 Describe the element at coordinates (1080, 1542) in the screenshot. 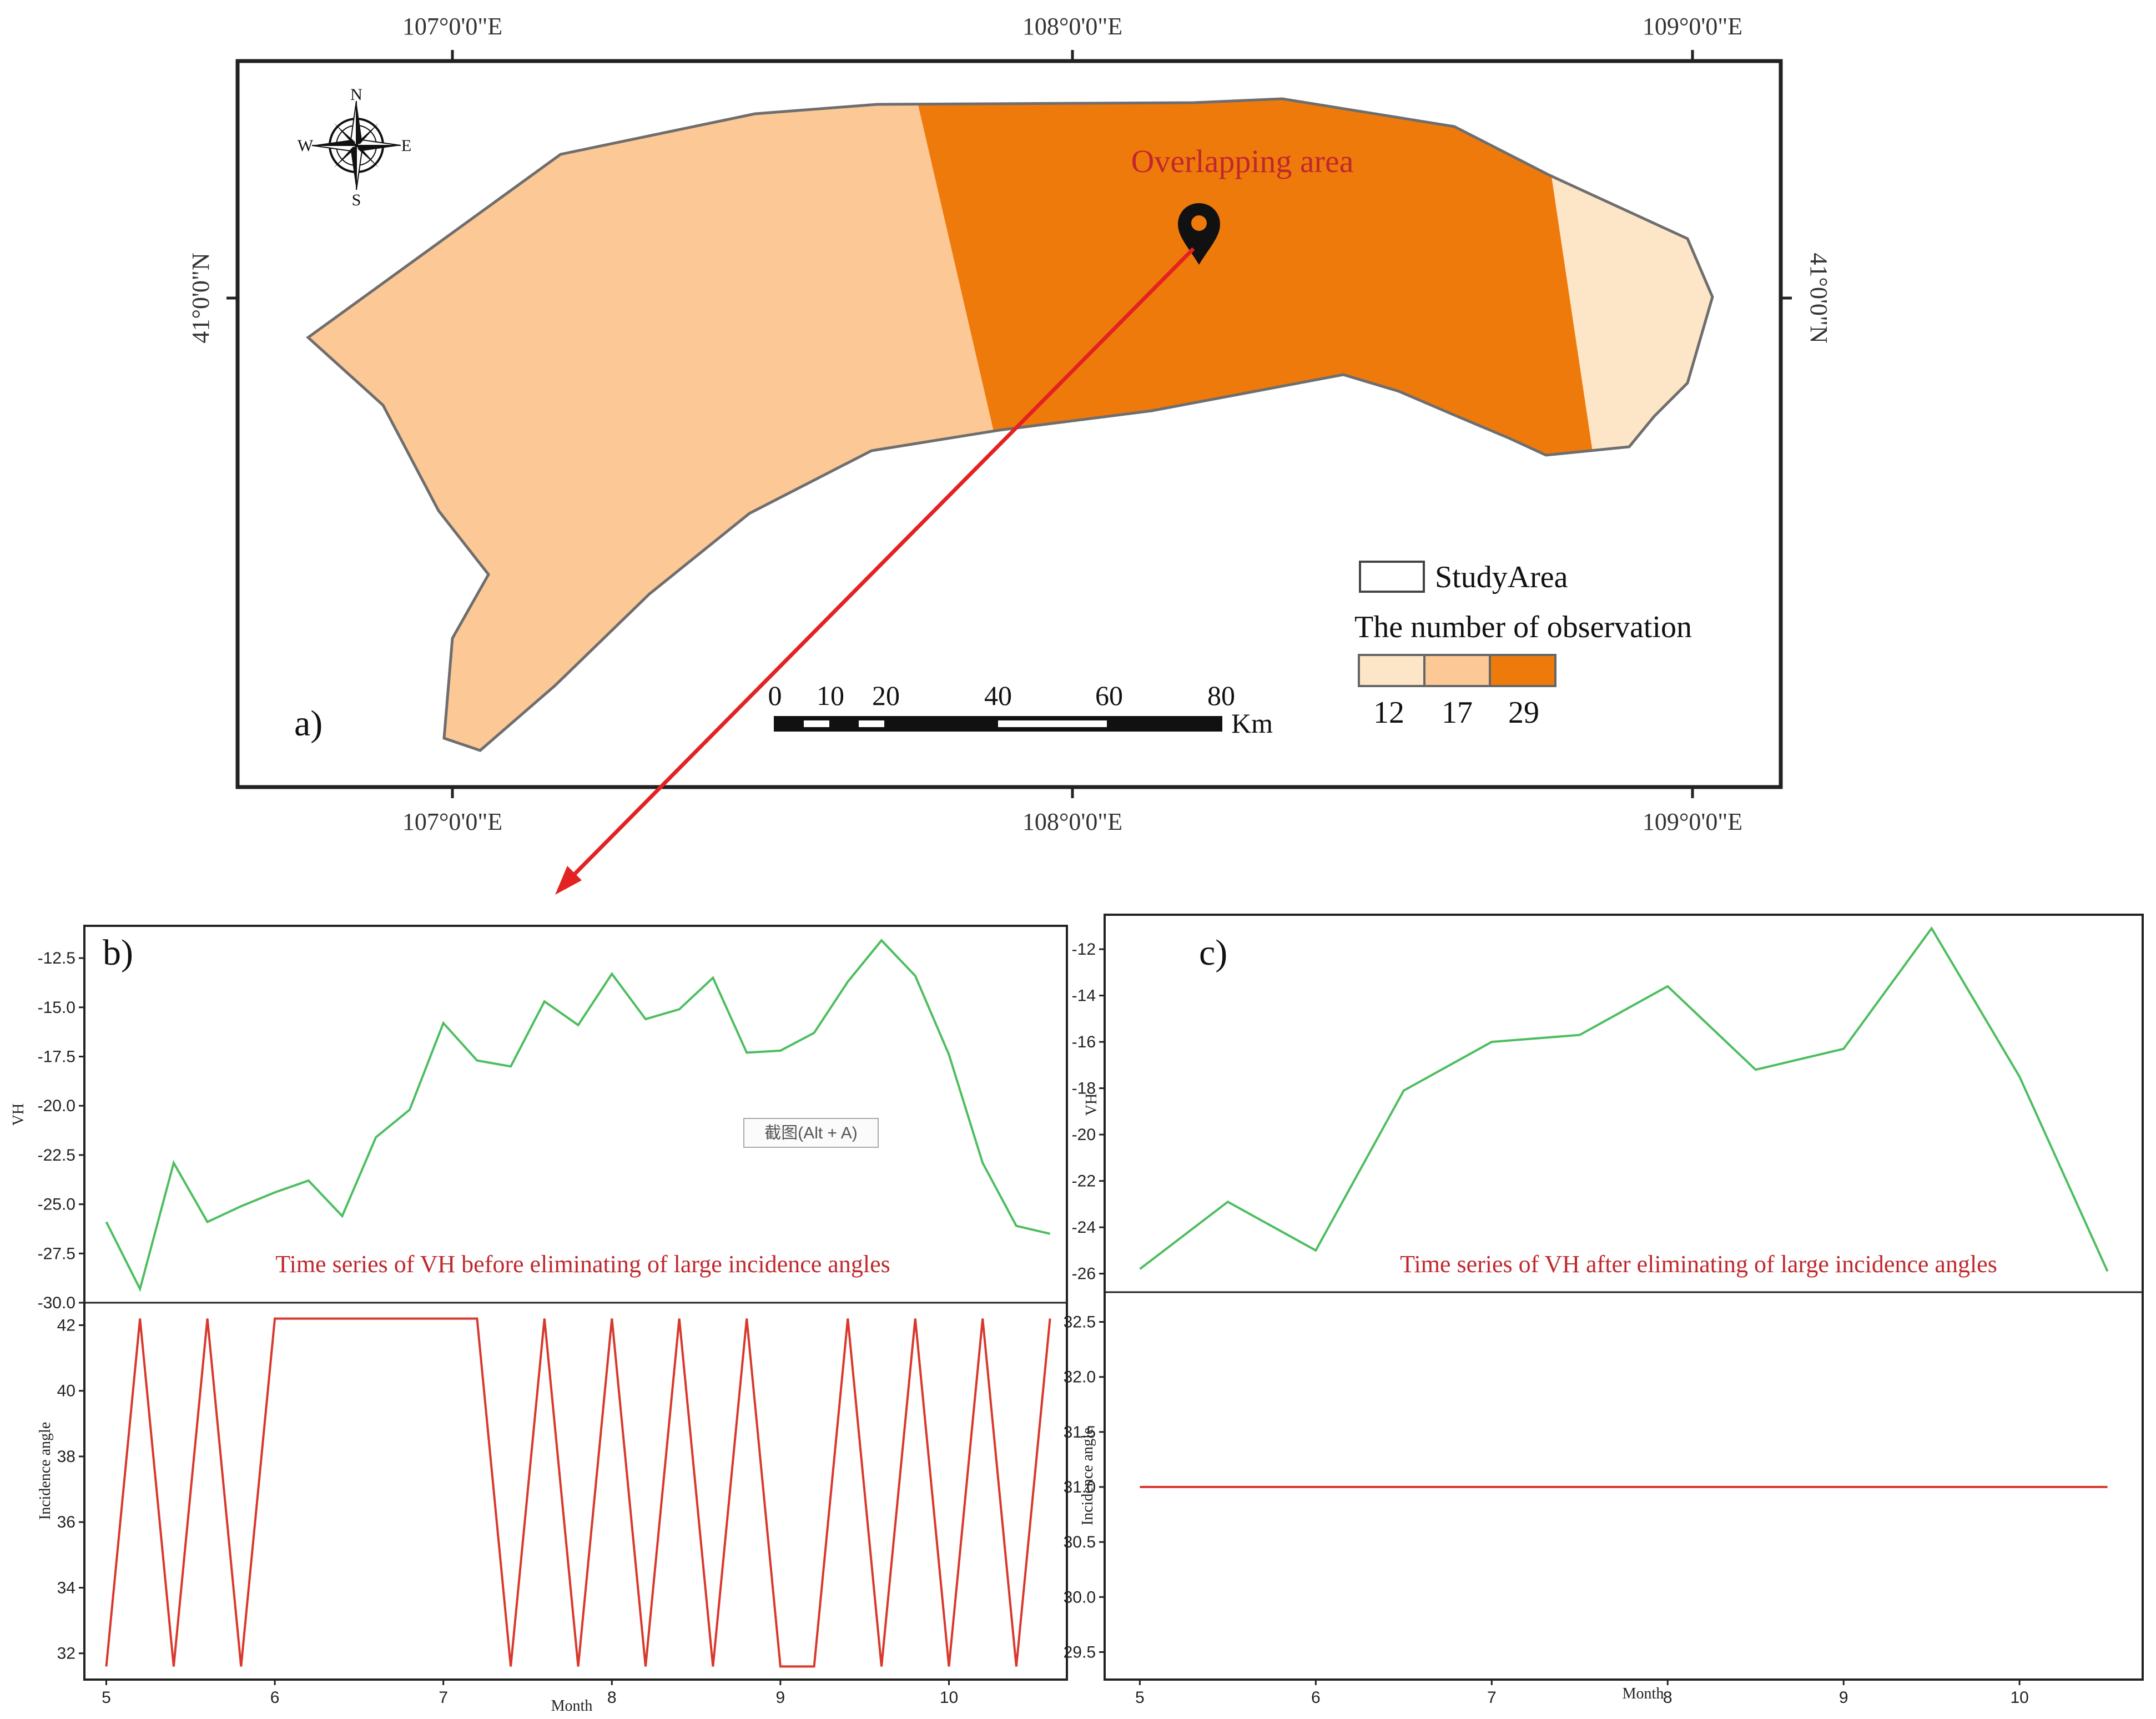

I see `ytick-label: 30.5` at that location.